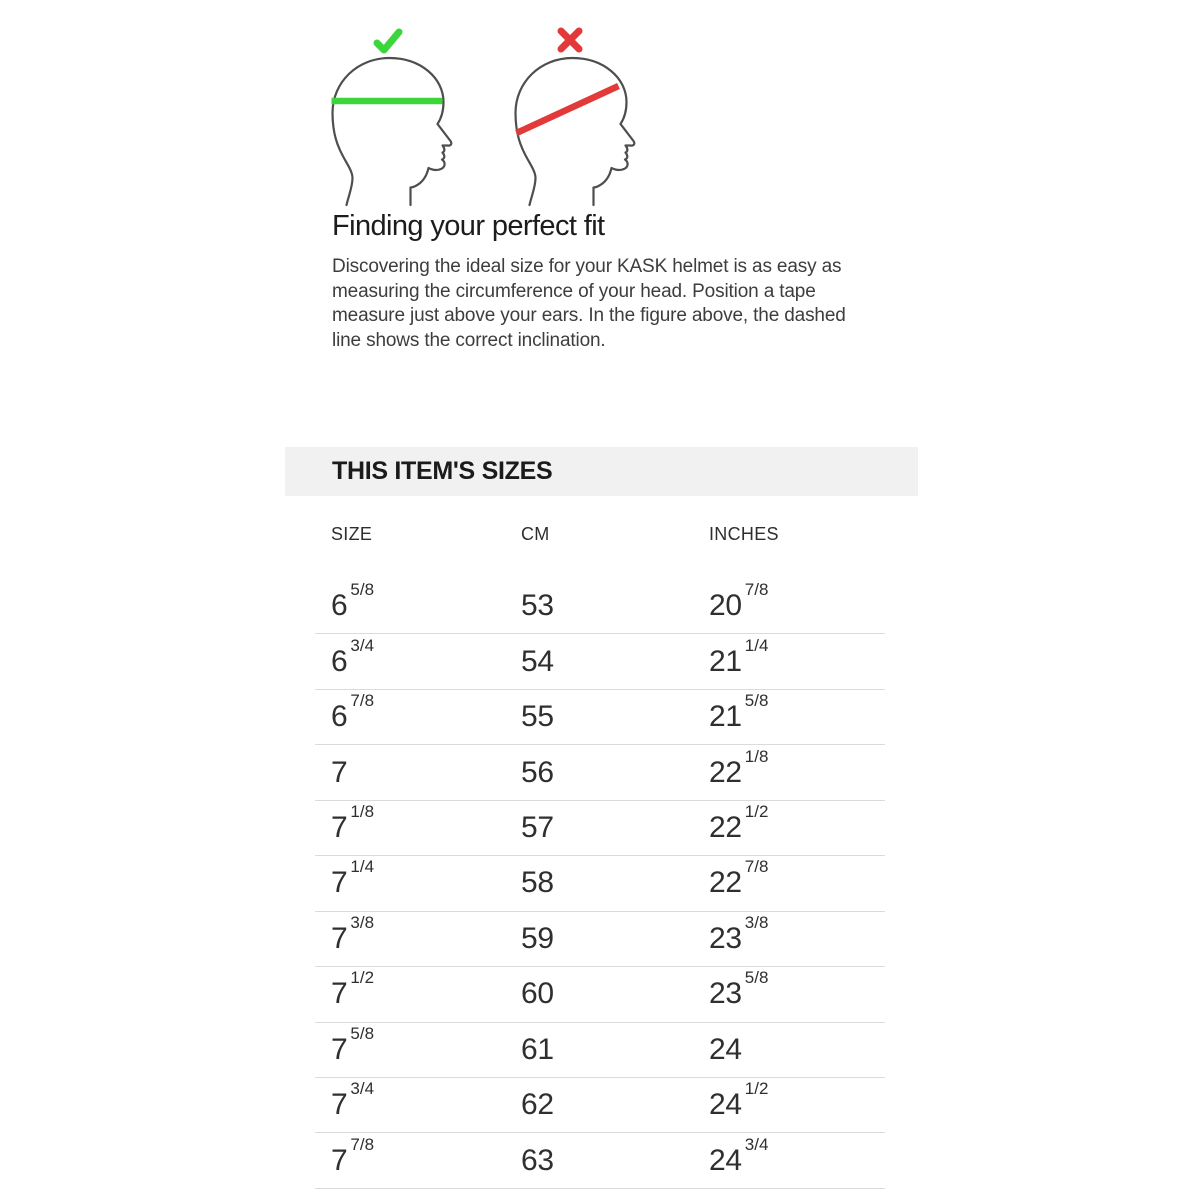 The image size is (1200, 1200). Describe the element at coordinates (537, 1105) in the screenshot. I see `cm-cell: 62` at that location.